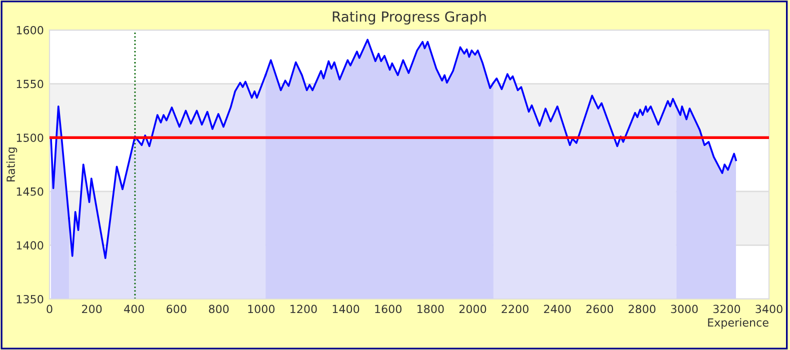  Describe the element at coordinates (303, 309) in the screenshot. I see `x-tick-label: 1200` at that location.